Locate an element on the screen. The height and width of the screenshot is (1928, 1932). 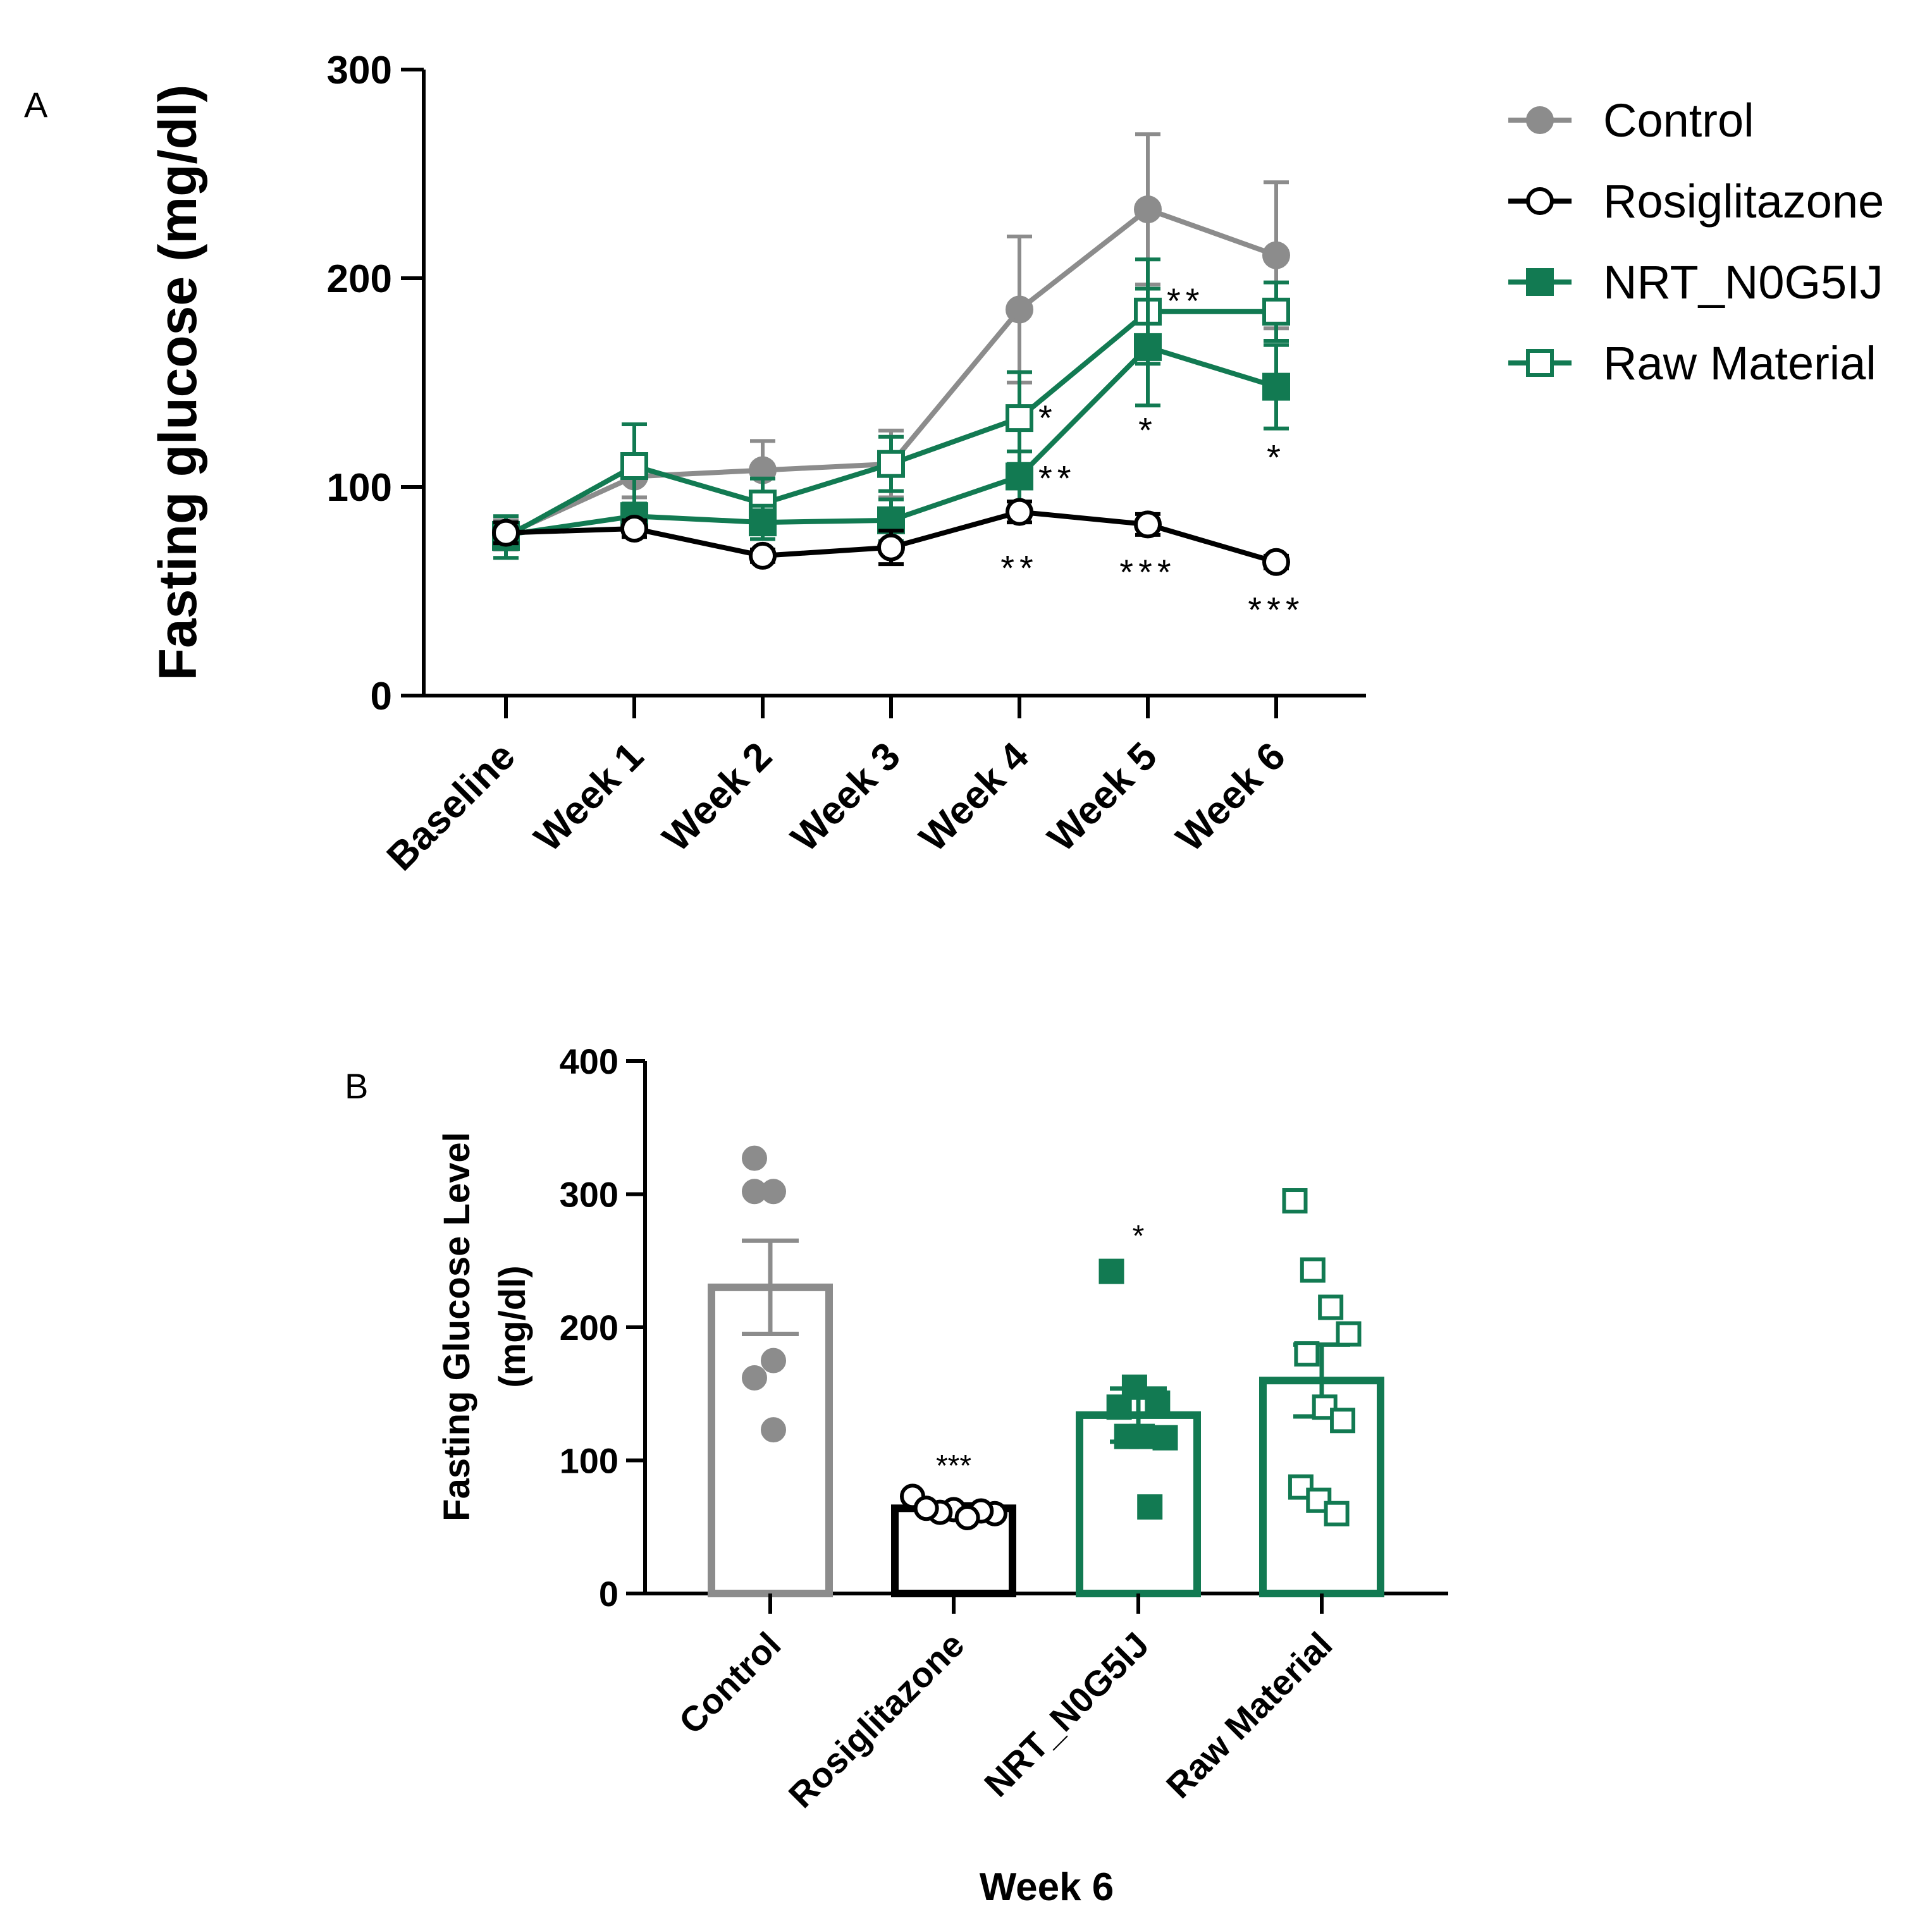
x-tick-label: Week 3 is located at coordinates (846, 797).